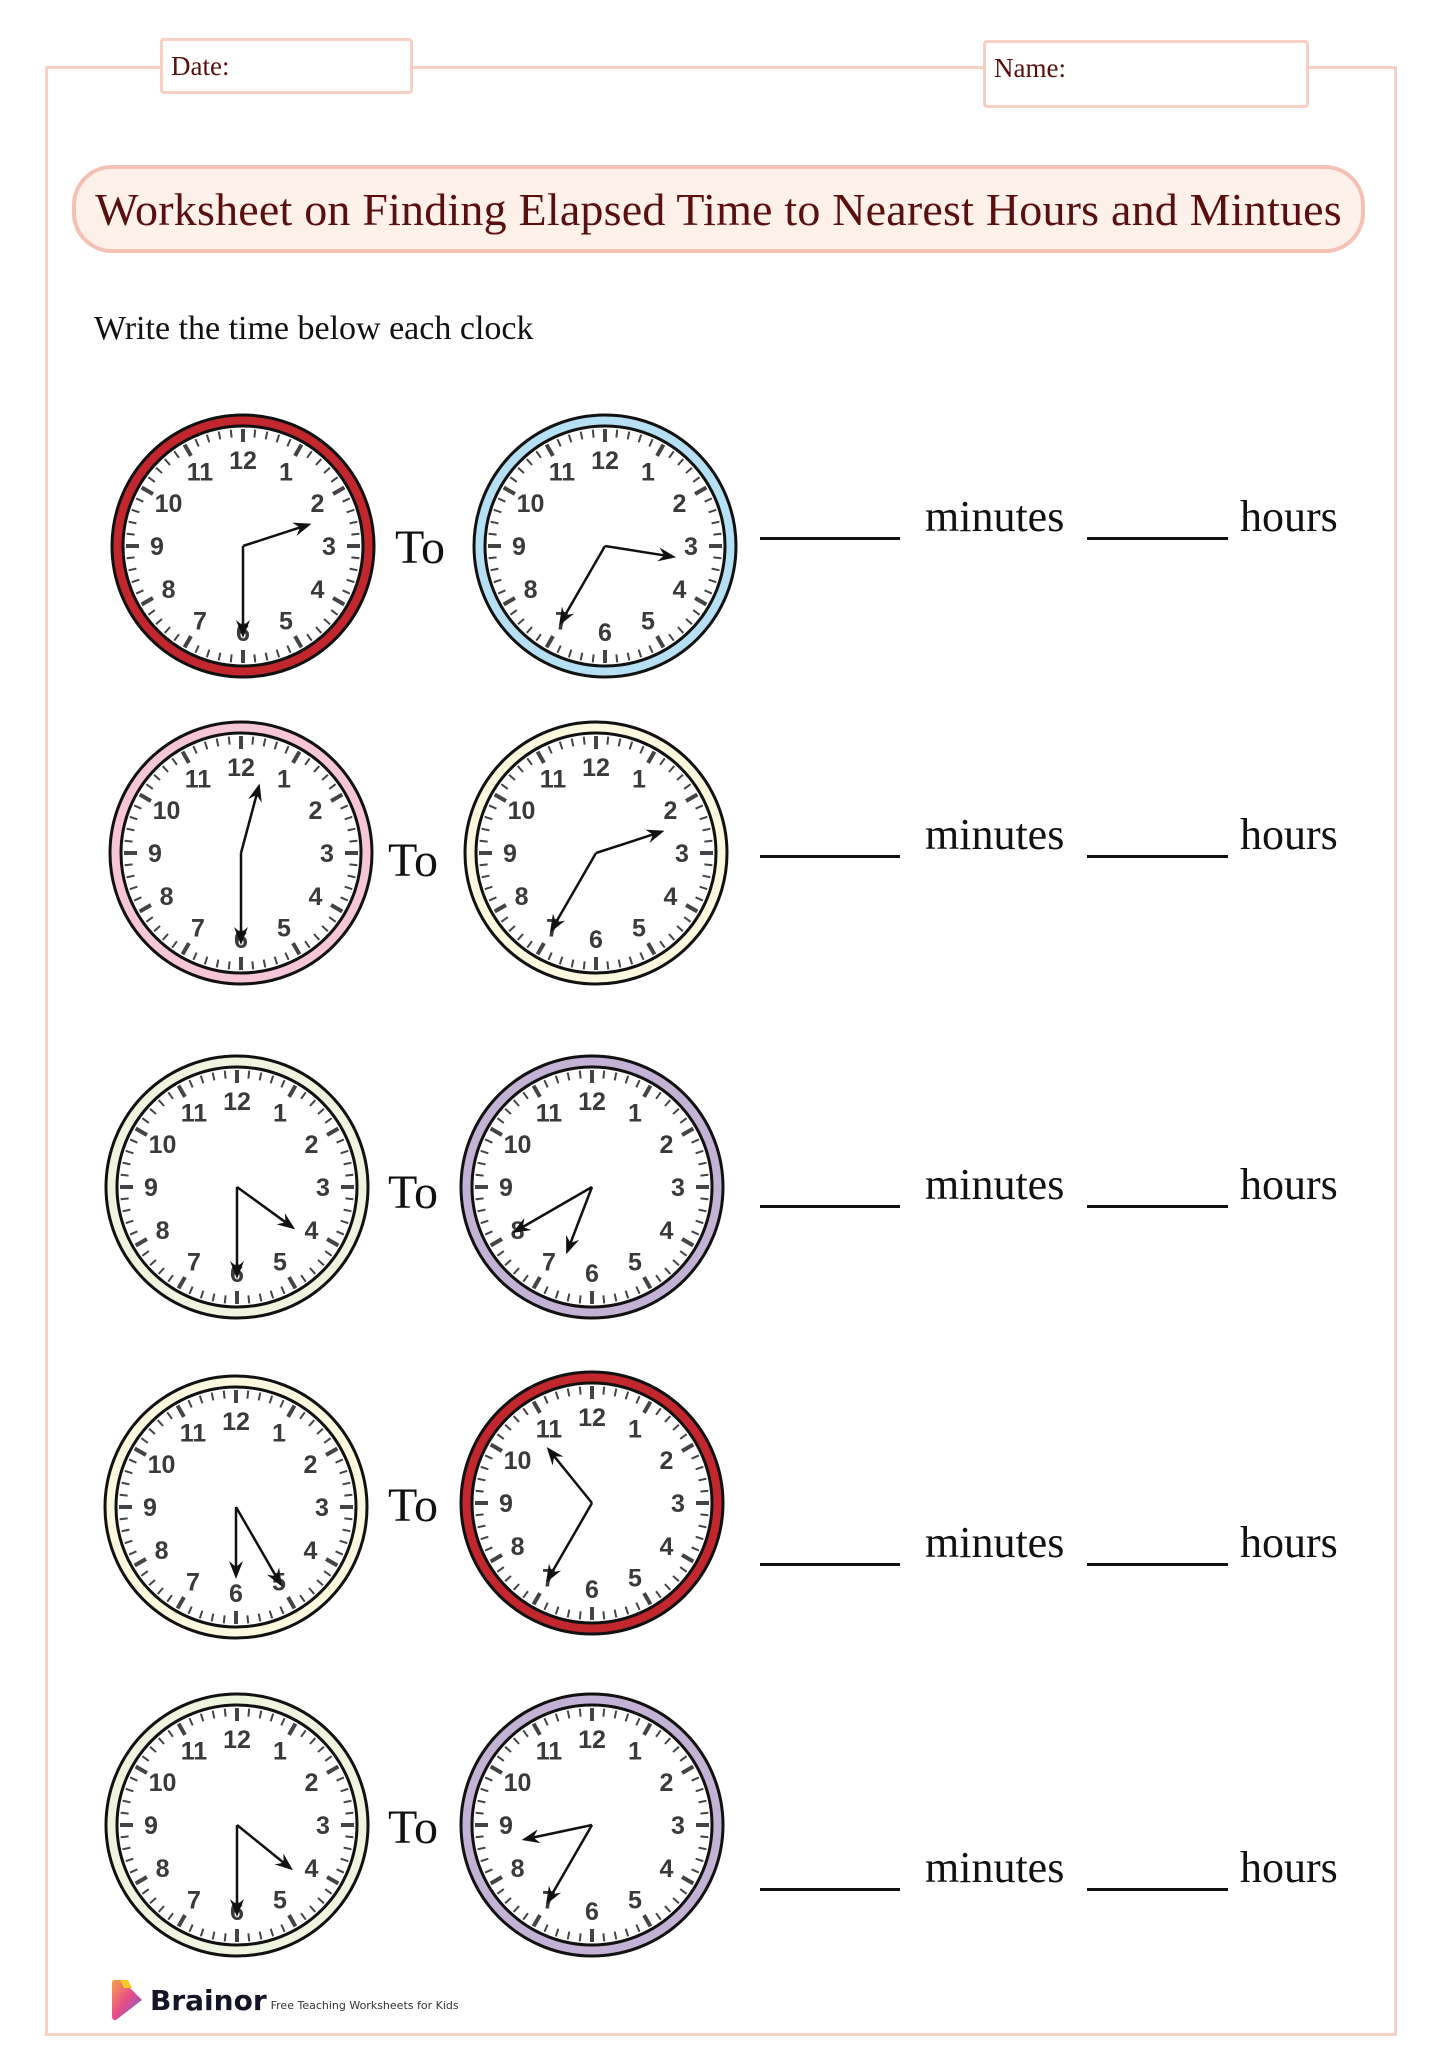 The height and width of the screenshot is (2048, 1448). I want to click on clock-number: 6, so click(236, 1594).